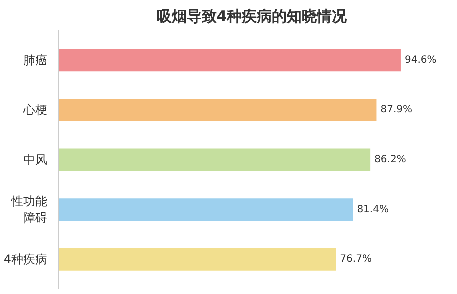  I want to click on data-label: 86.2%, so click(390, 160).